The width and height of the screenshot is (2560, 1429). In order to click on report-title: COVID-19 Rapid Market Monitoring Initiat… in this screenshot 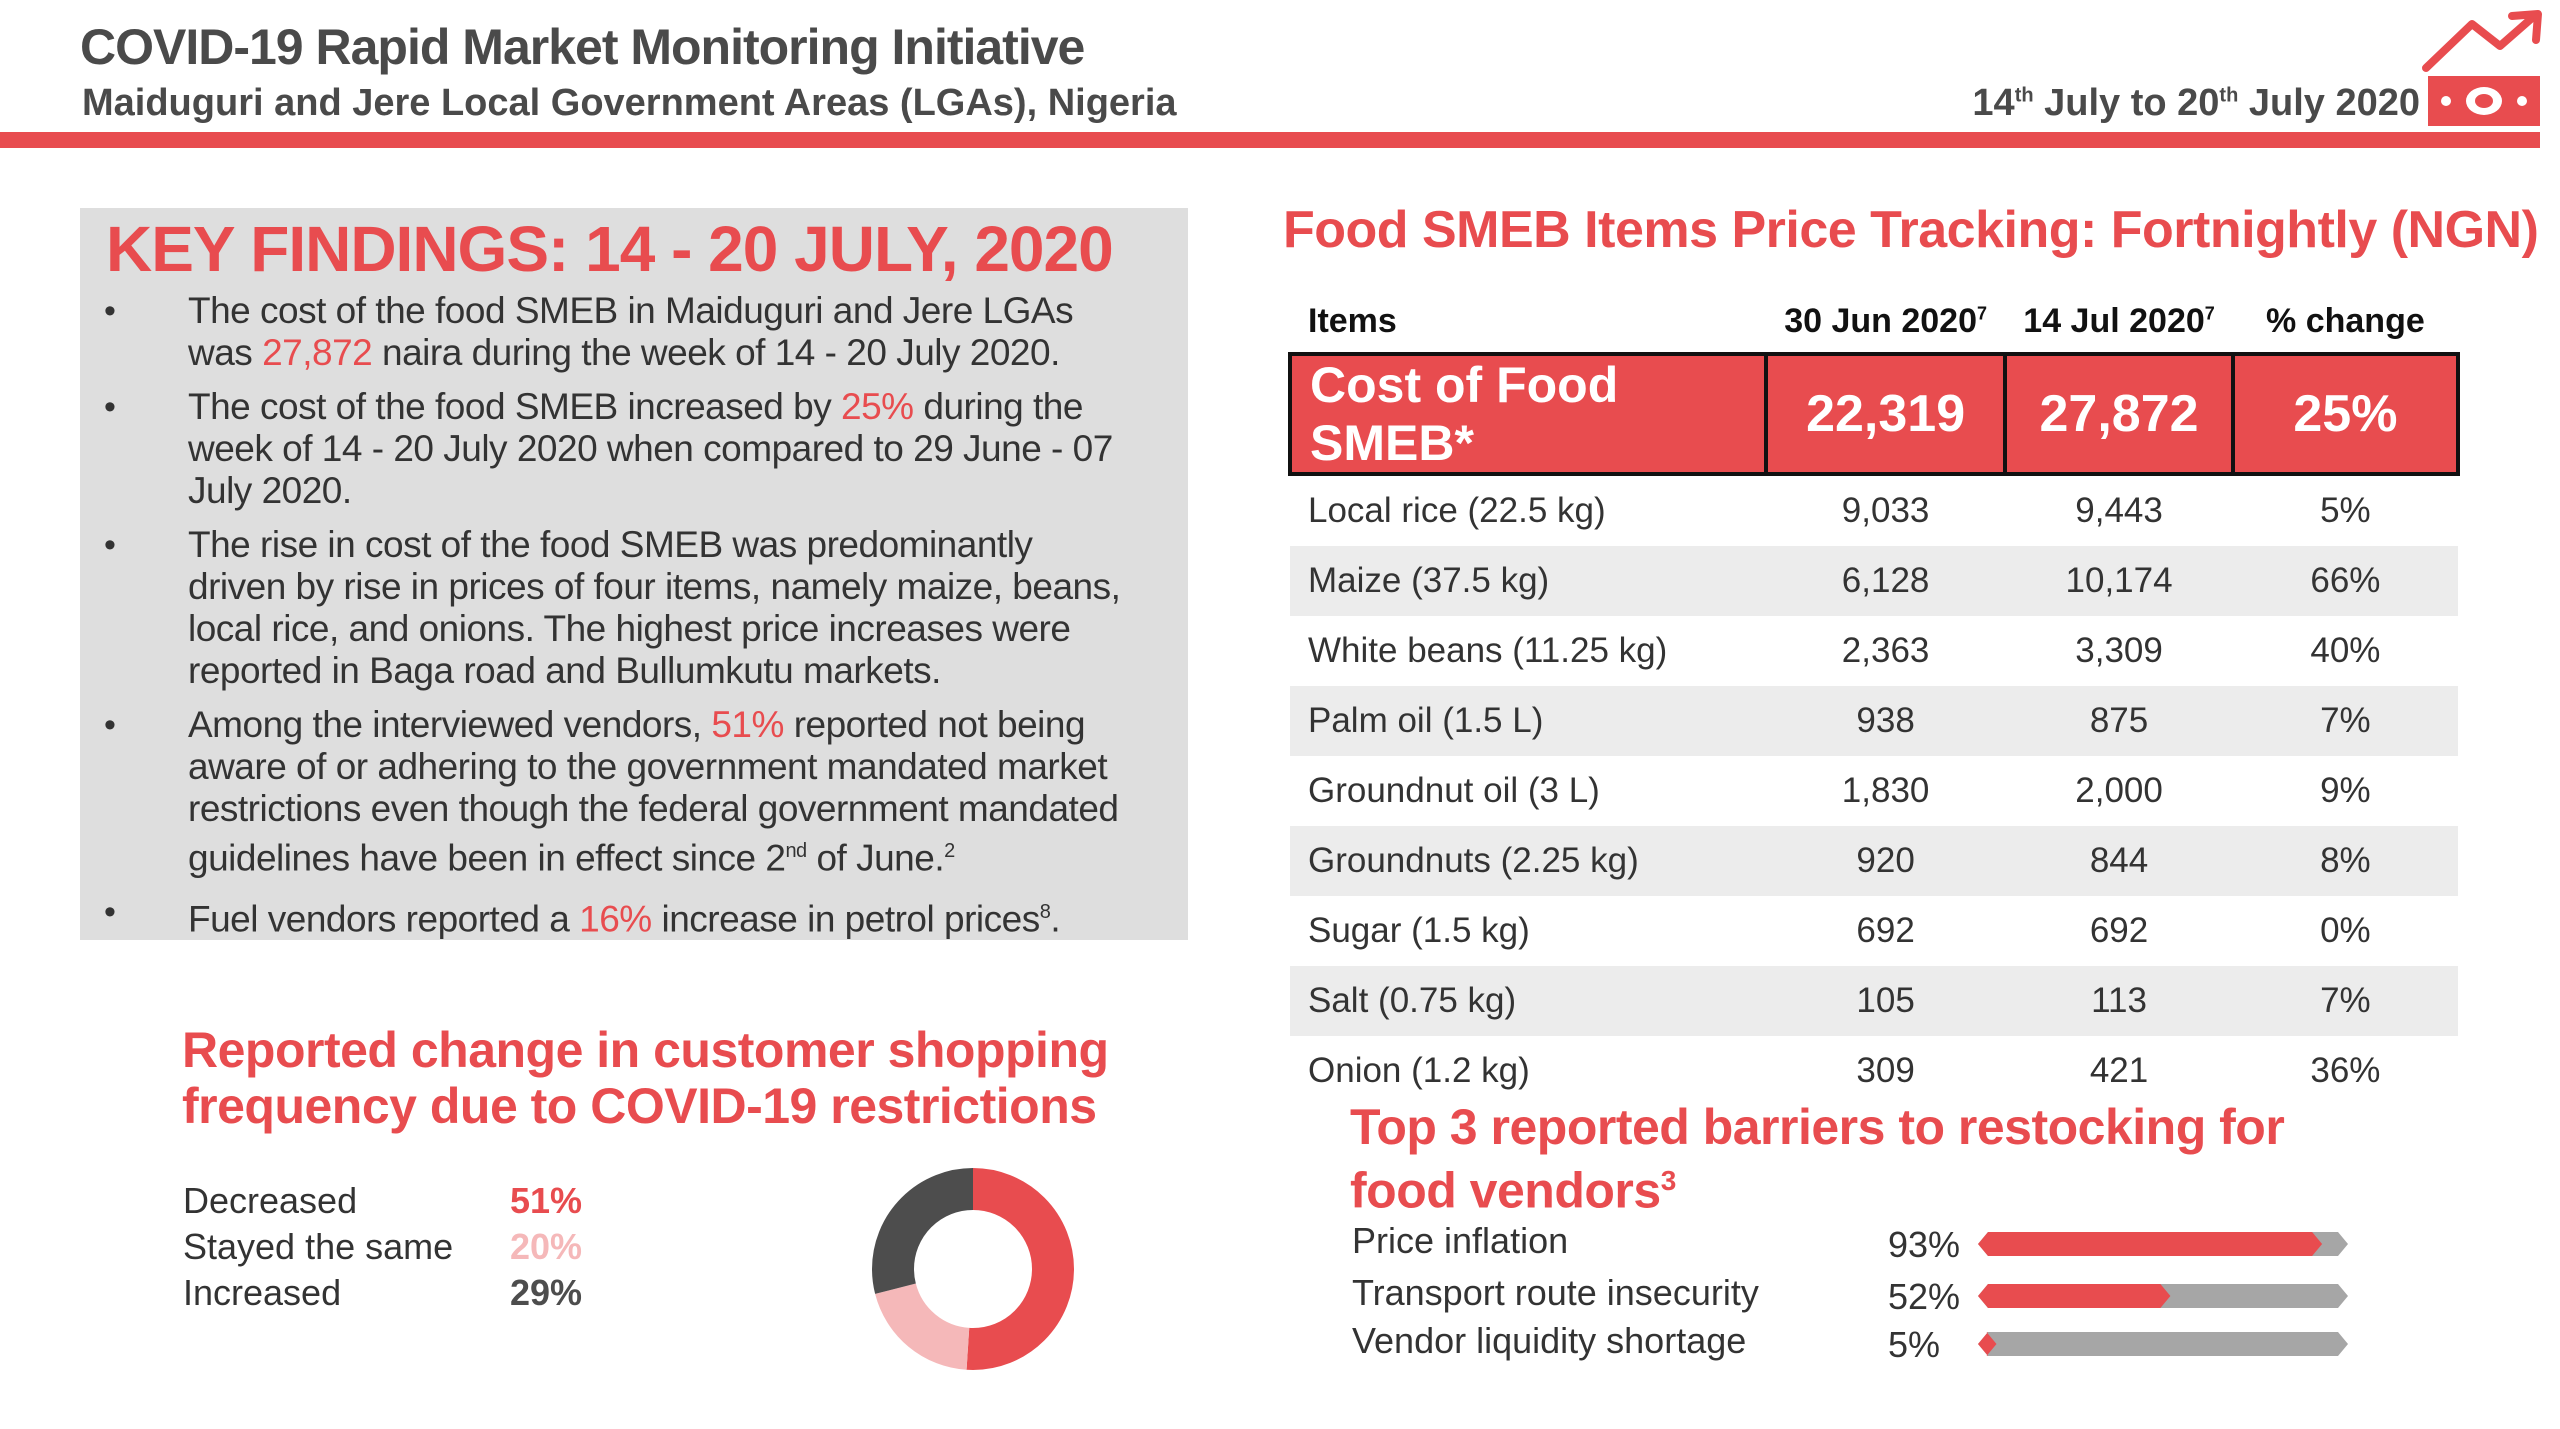, I will do `click(582, 47)`.